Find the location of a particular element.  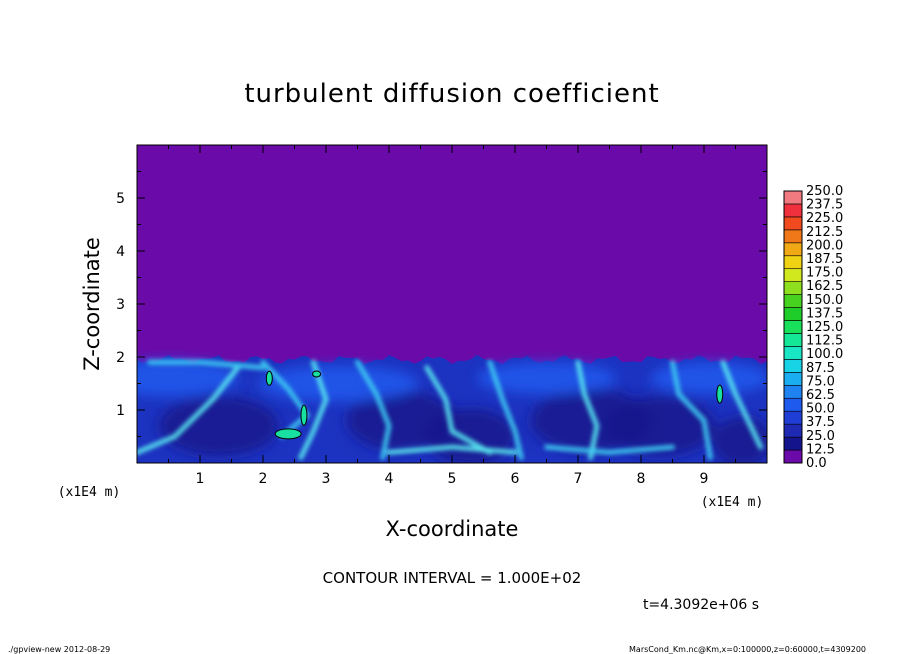

colorbar-level-label: 100.0 is located at coordinates (824, 354).